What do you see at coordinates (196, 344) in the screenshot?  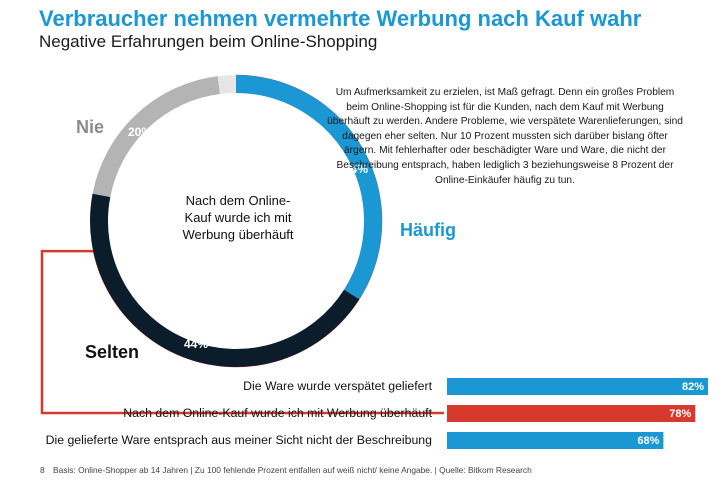 I see `slice-value-label: 44%` at bounding box center [196, 344].